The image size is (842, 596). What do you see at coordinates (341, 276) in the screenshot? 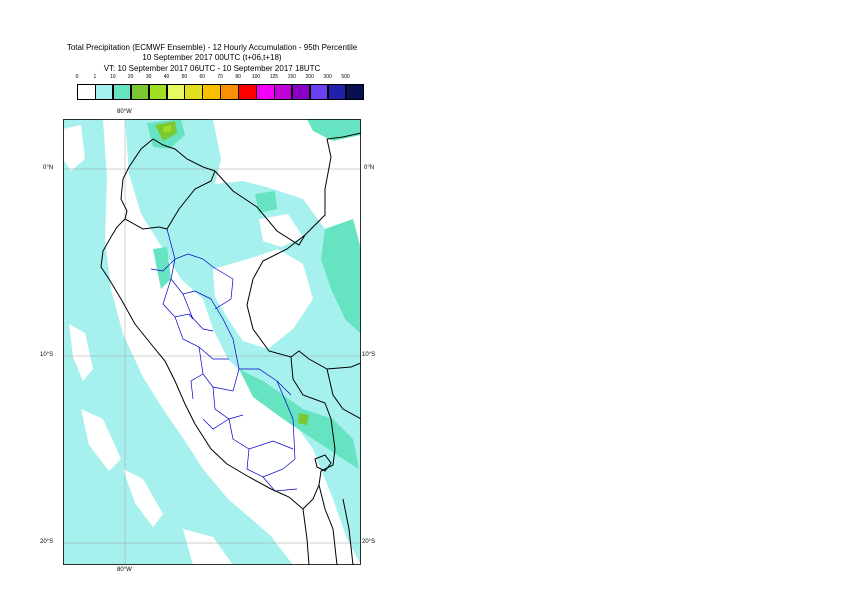
I see `precip-medium-east` at bounding box center [341, 276].